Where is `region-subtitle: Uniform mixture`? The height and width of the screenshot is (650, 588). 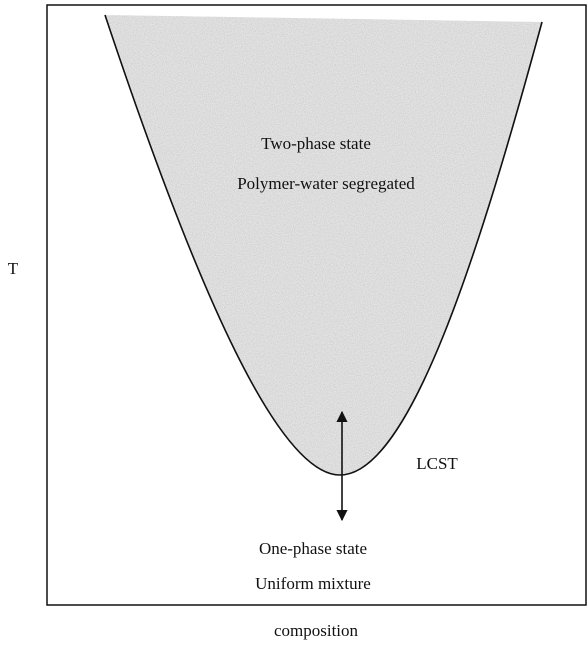 region-subtitle: Uniform mixture is located at coordinates (313, 583).